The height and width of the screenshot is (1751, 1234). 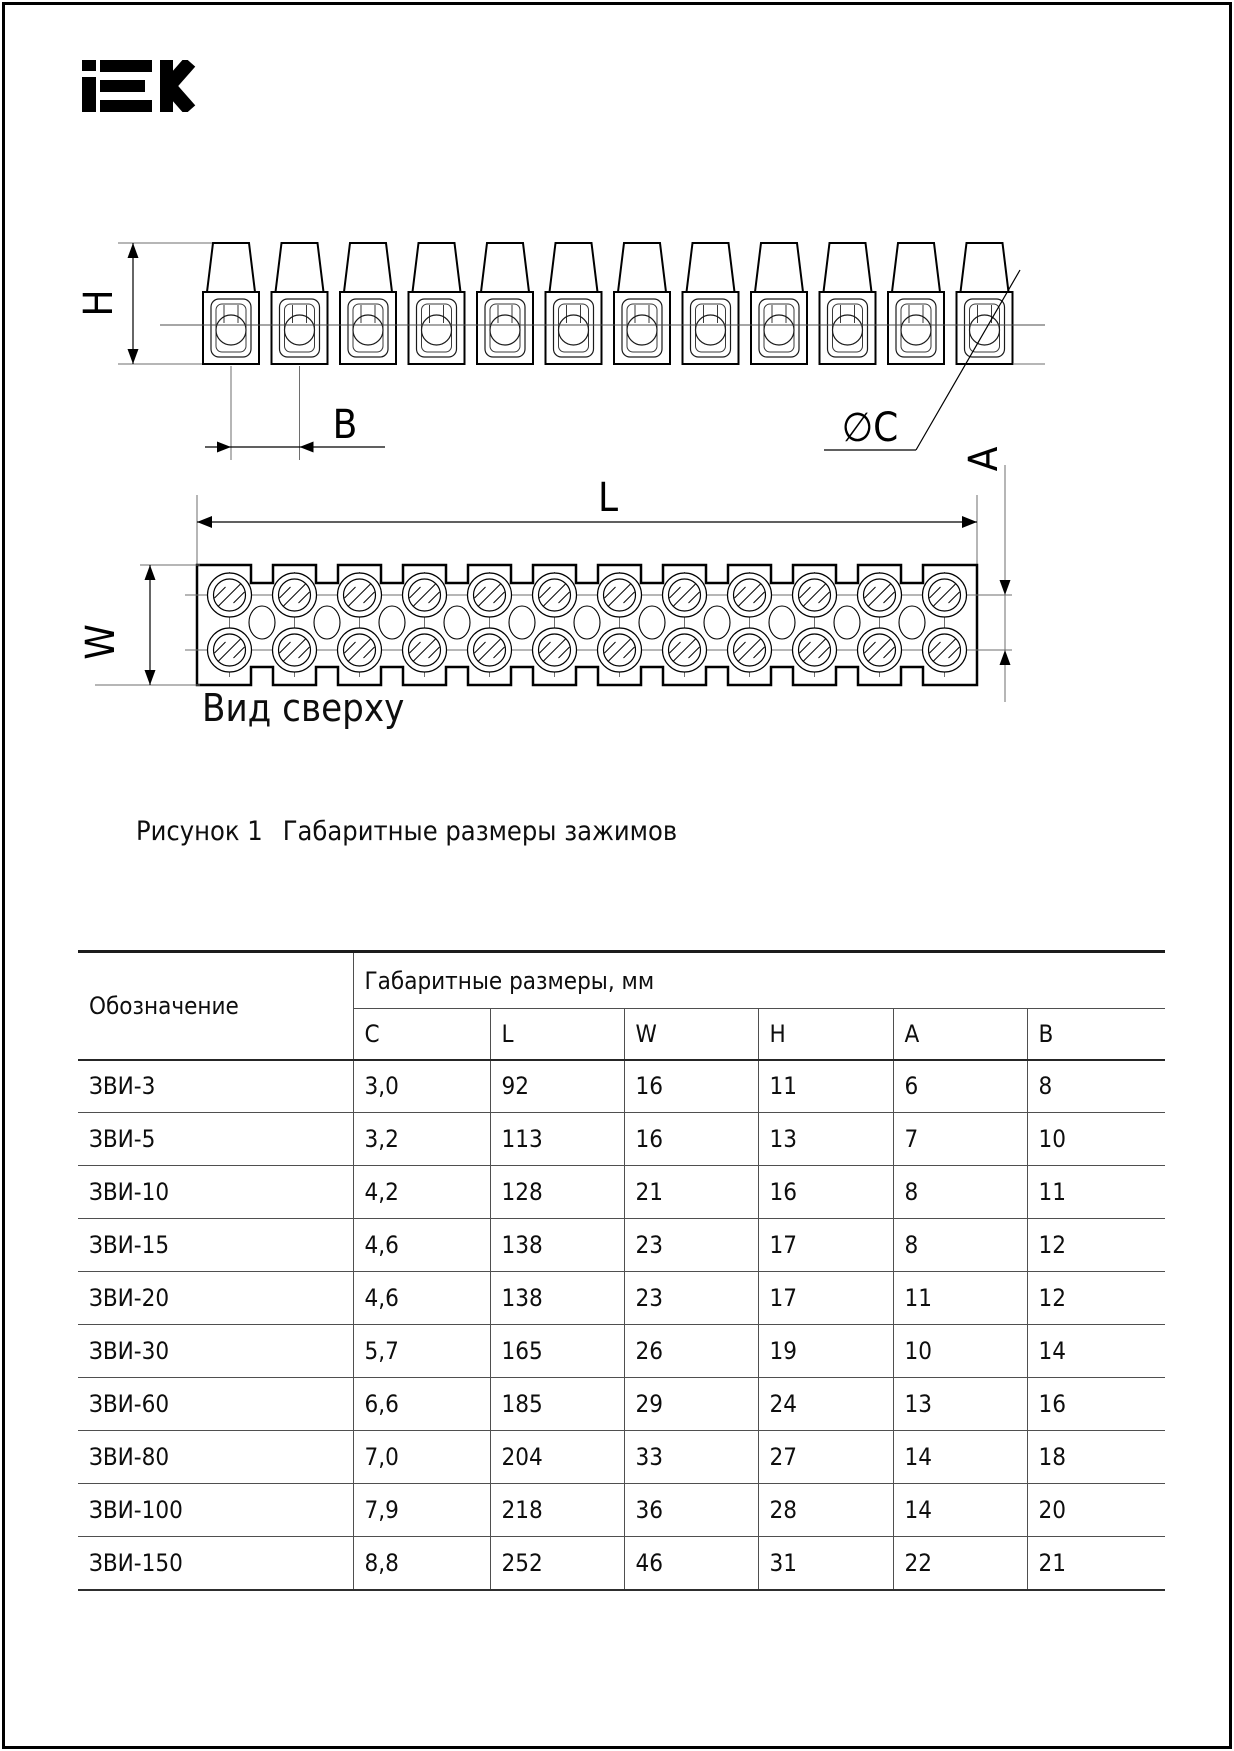 I want to click on dimension-value: 8,8, so click(x=421, y=1563).